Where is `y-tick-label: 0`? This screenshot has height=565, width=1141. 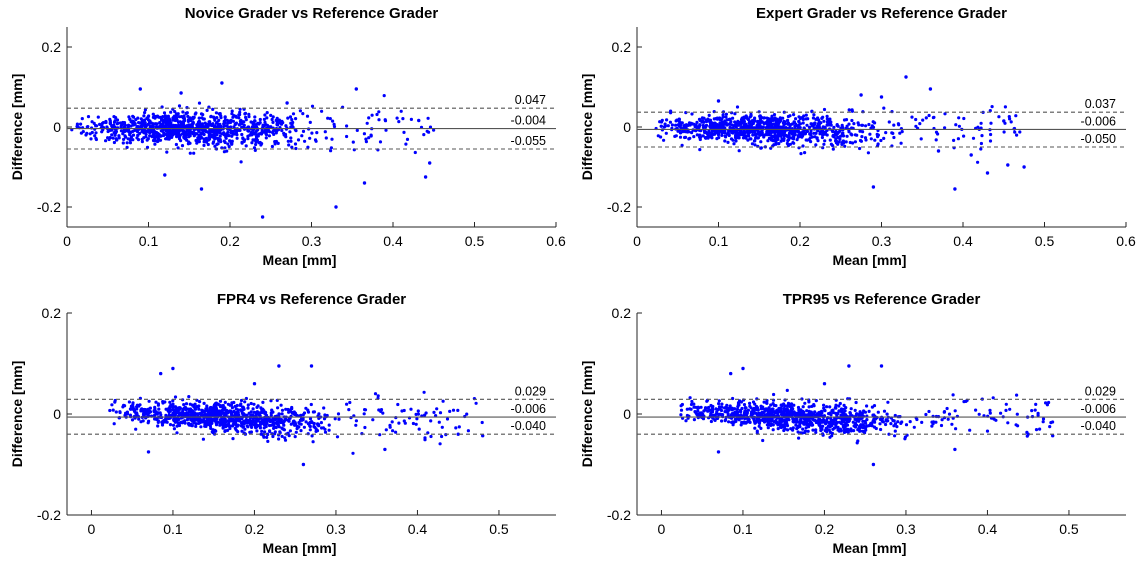
y-tick-label: 0 is located at coordinates (627, 127).